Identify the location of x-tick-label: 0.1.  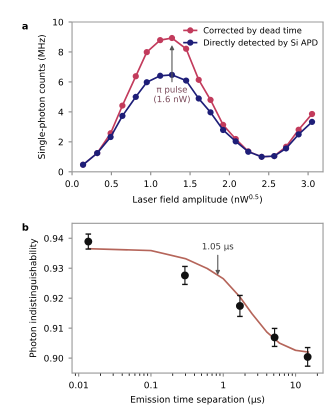
(151, 385).